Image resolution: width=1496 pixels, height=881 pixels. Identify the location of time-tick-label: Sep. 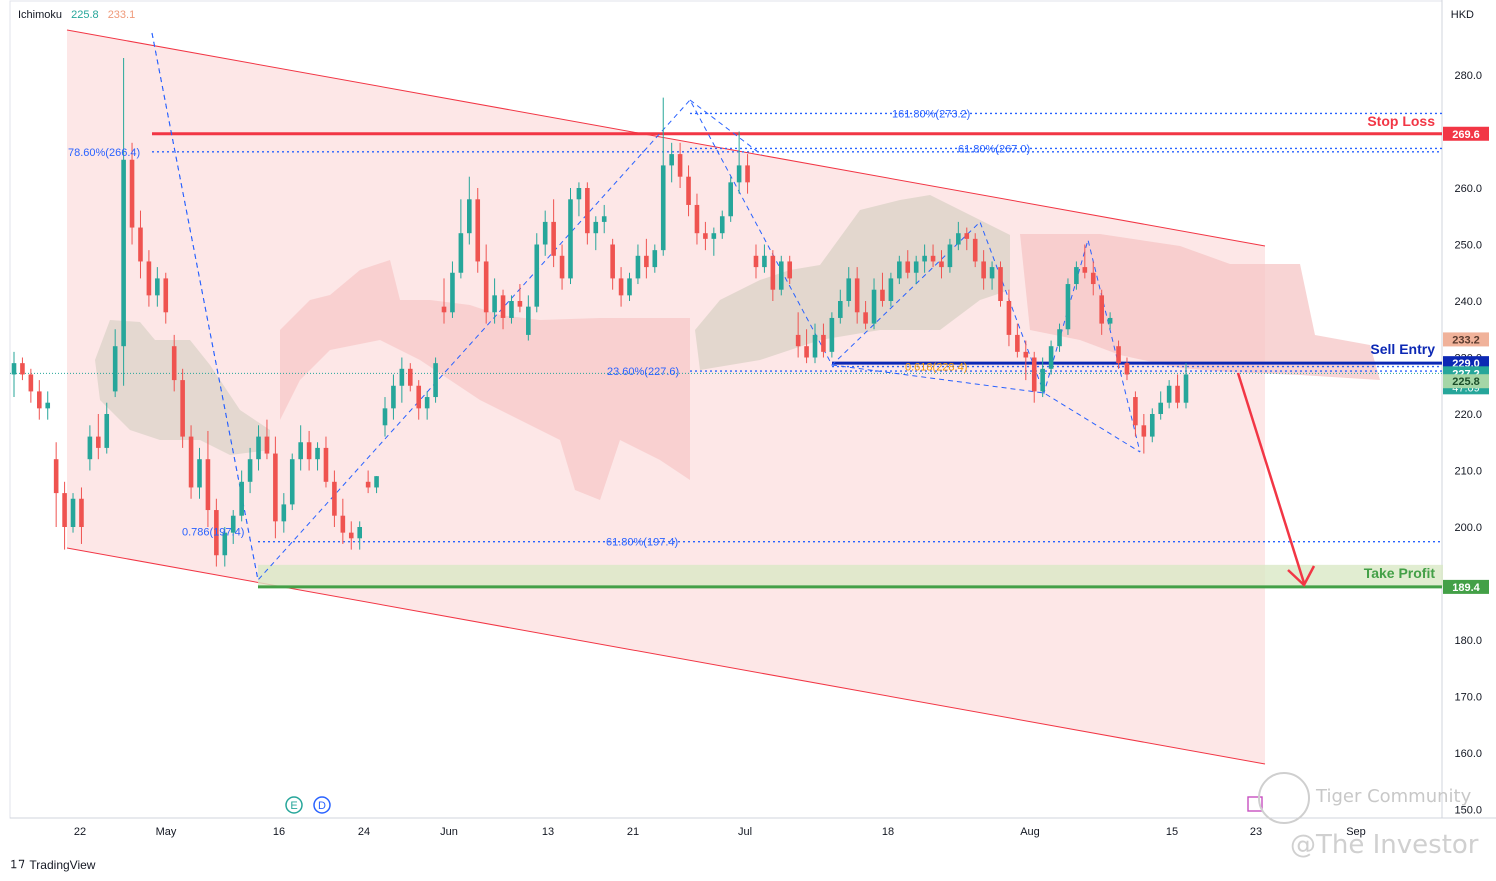
(1356, 832).